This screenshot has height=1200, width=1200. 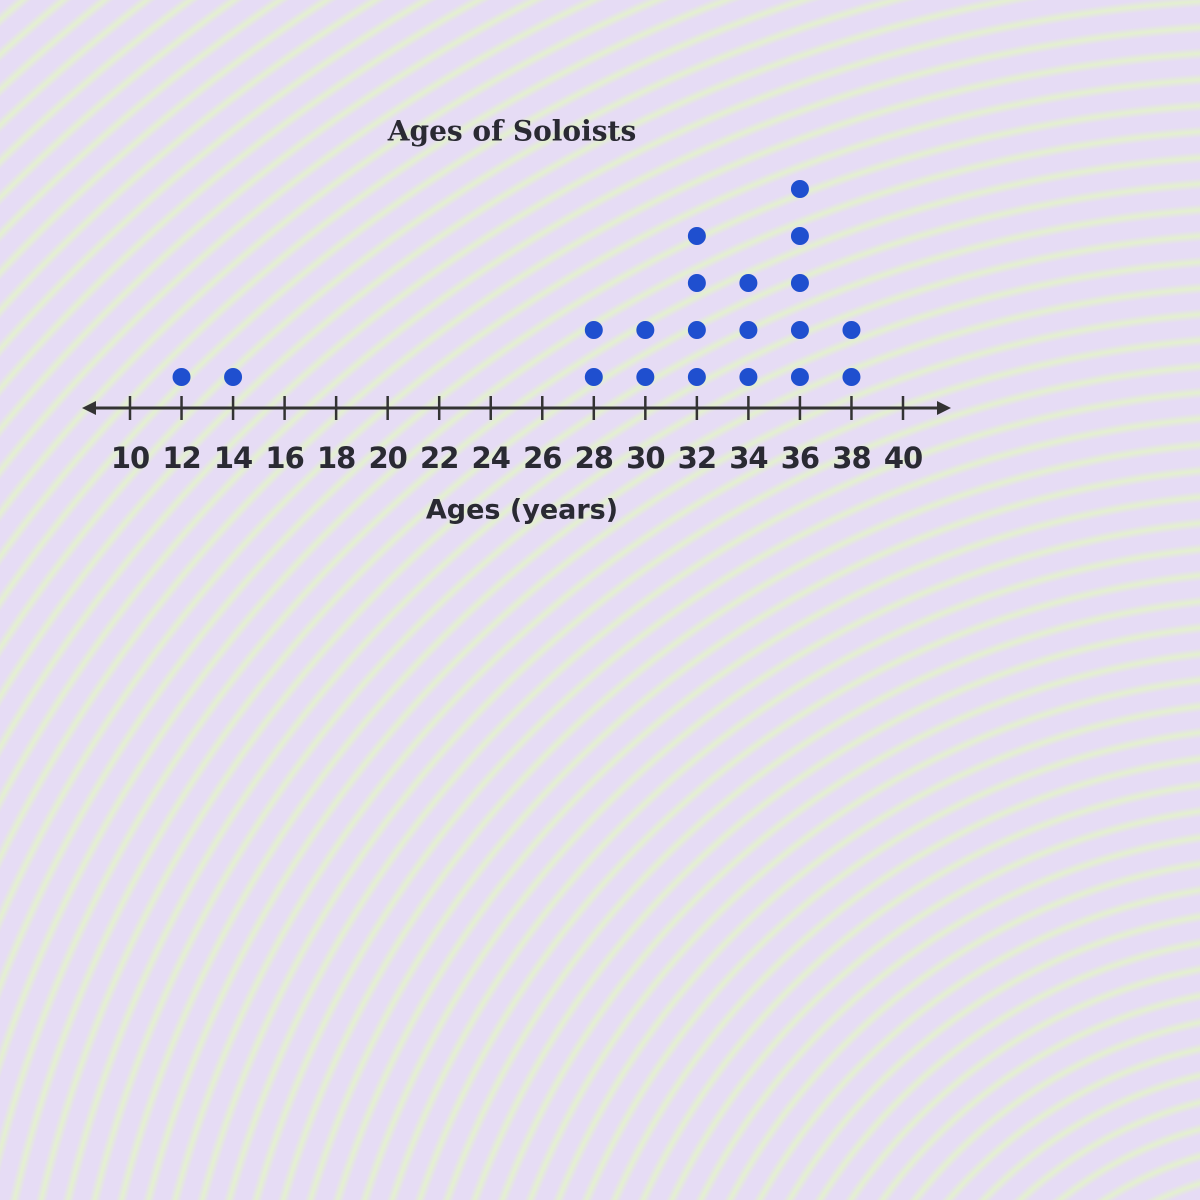 What do you see at coordinates (387, 458) in the screenshot?
I see `x-tick-label: 20` at bounding box center [387, 458].